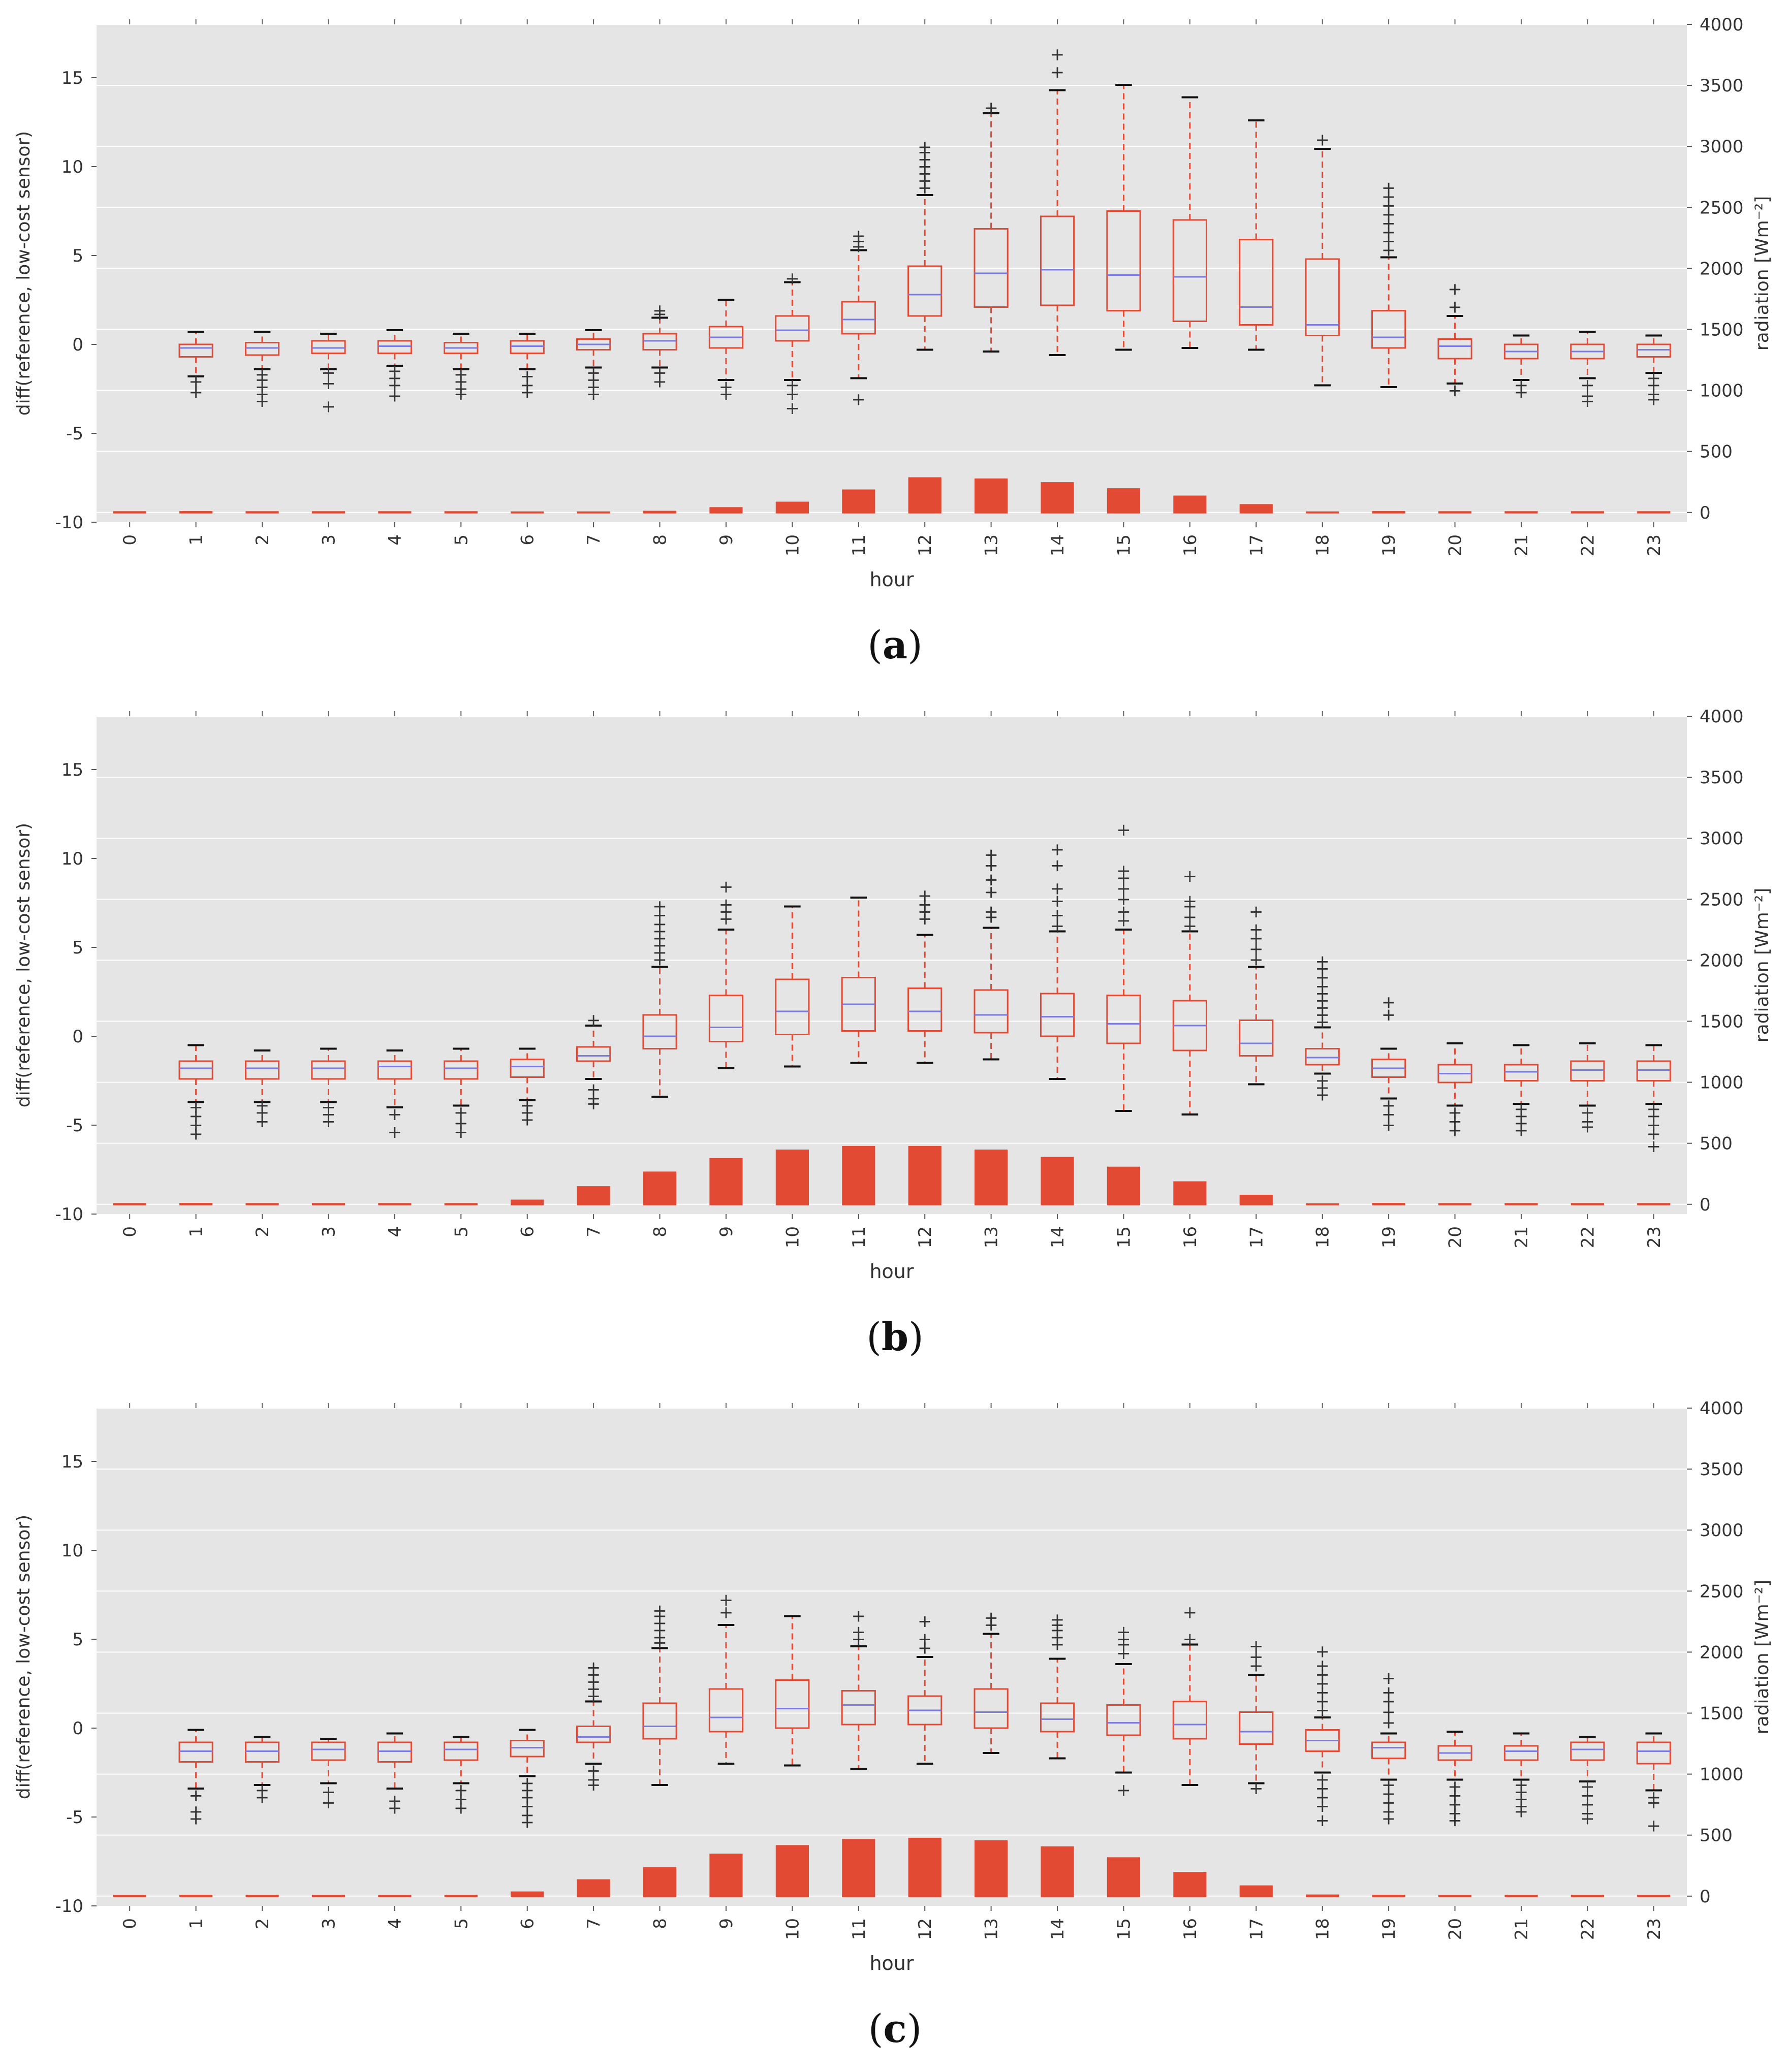  Describe the element at coordinates (1456, 1237) in the screenshot. I see `x-tick-label: 20` at that location.